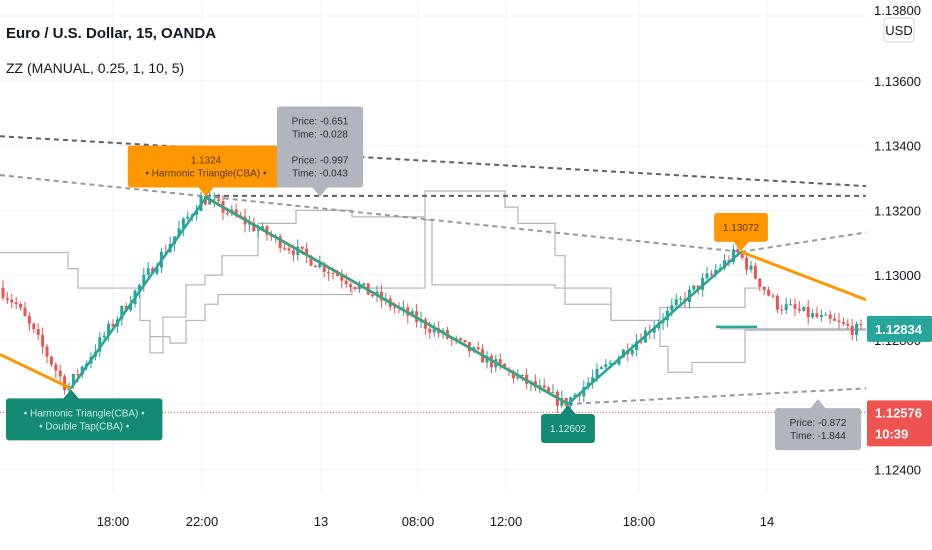  I want to click on current-price-text: 1.12834, so click(899, 329).